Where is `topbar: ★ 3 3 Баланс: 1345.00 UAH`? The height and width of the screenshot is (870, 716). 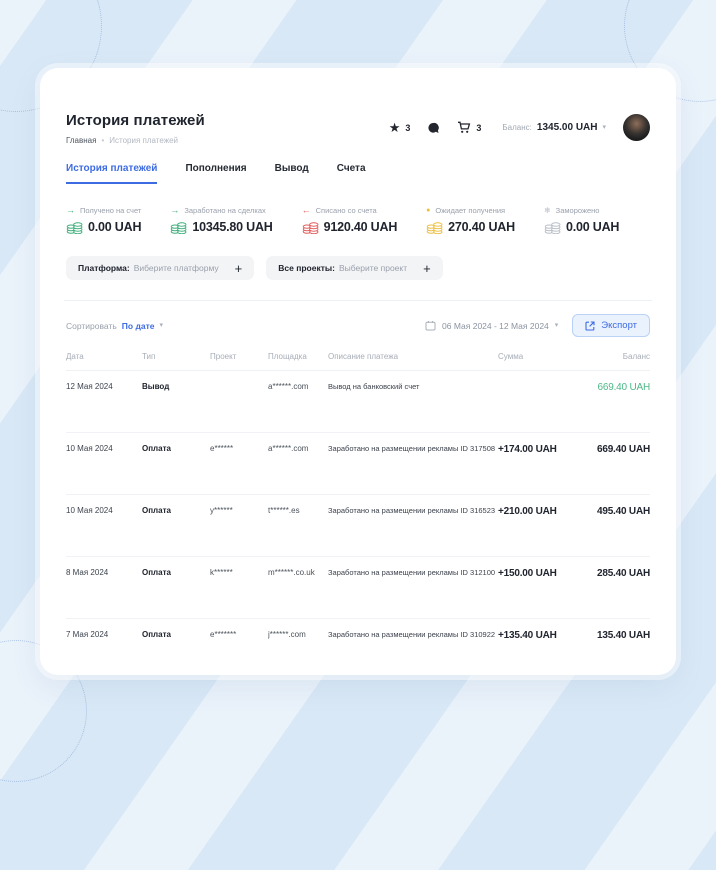 topbar: ★ 3 3 Баланс: 1345.00 UAH is located at coordinates (519, 127).